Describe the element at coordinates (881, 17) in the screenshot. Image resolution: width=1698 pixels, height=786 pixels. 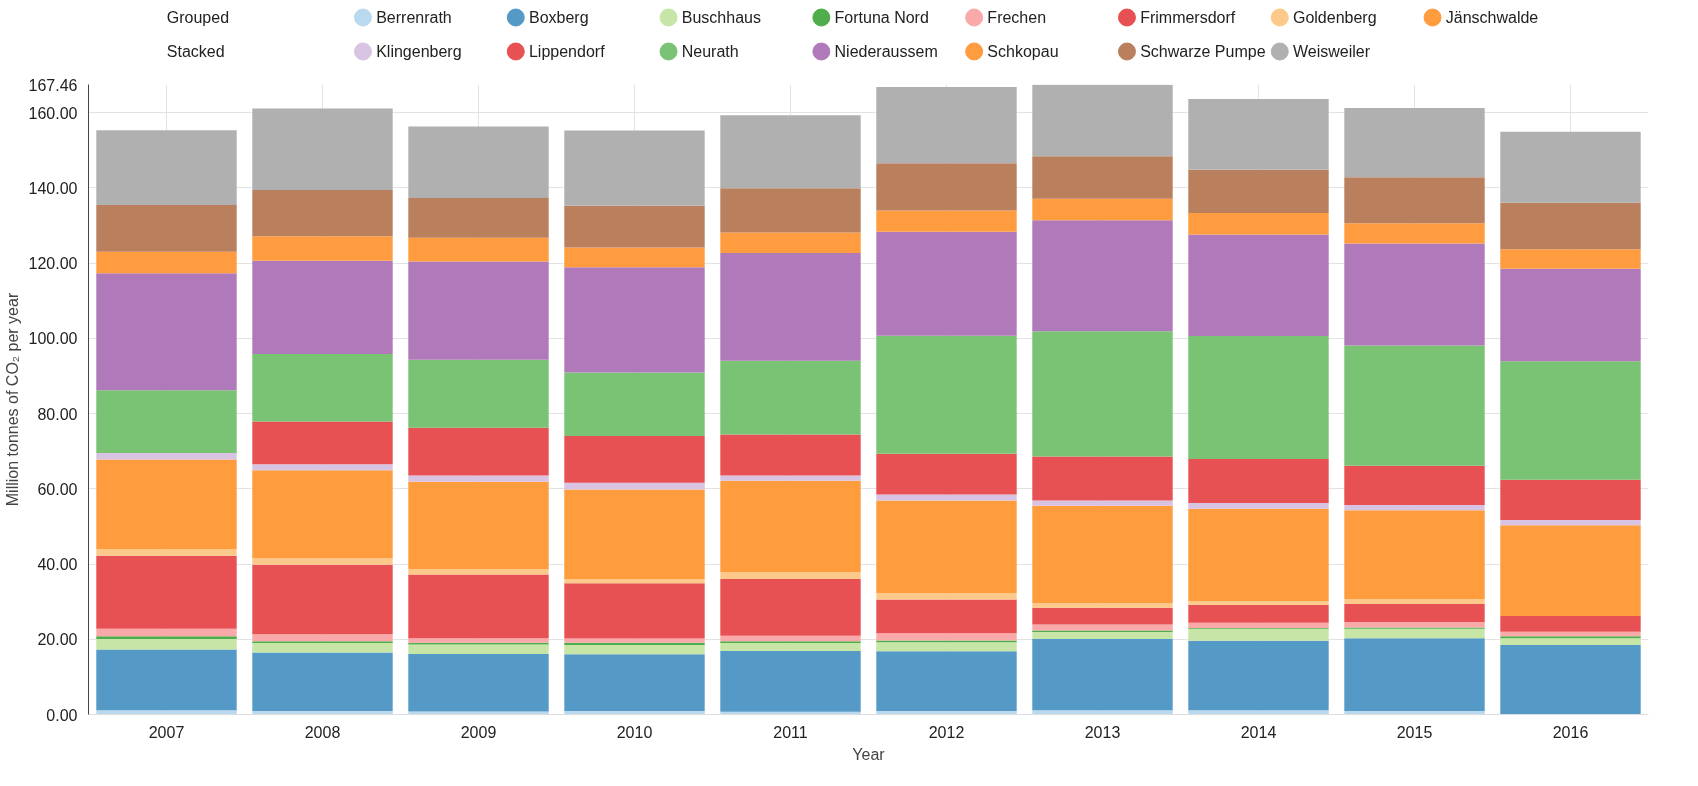
I see `legend-label: Fortuna Nord` at that location.